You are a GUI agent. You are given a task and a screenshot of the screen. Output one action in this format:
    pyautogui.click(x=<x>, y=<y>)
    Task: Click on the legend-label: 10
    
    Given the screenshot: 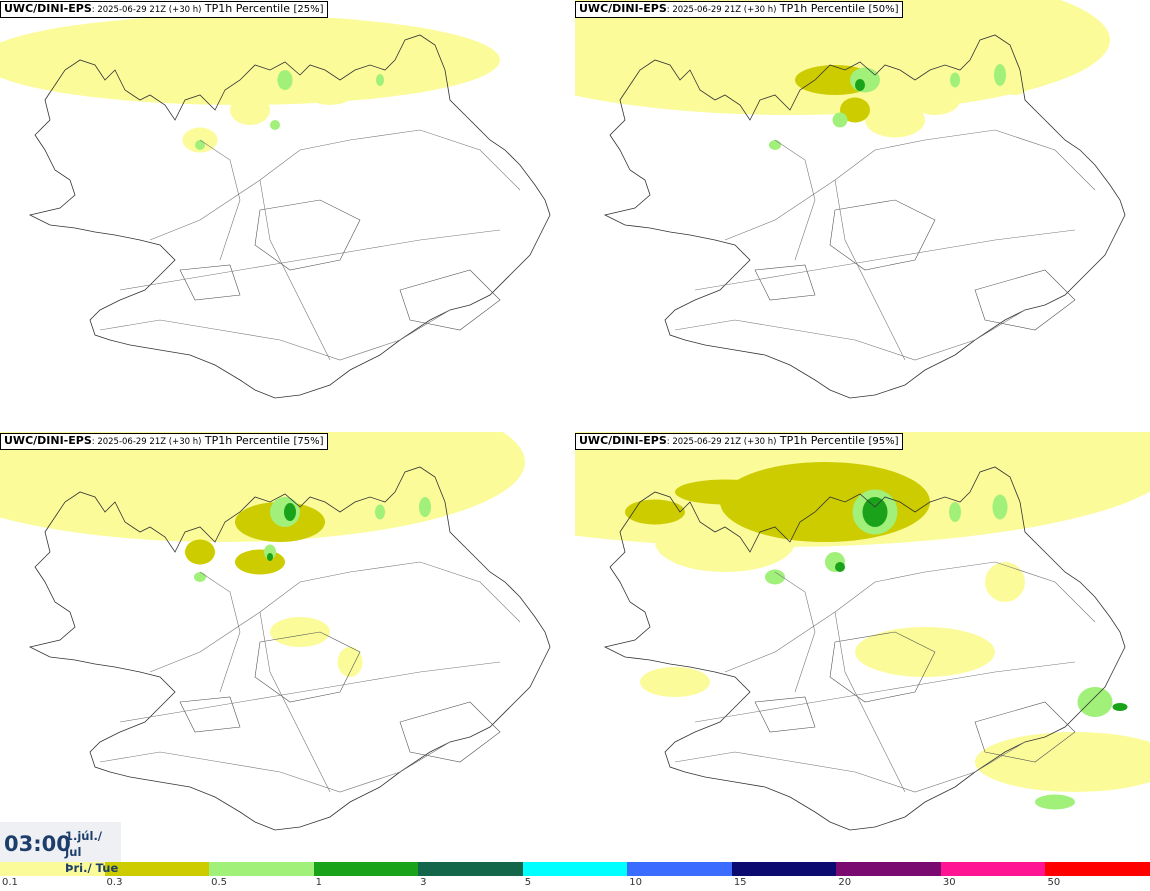 What is the action you would take?
    pyautogui.click(x=635, y=882)
    